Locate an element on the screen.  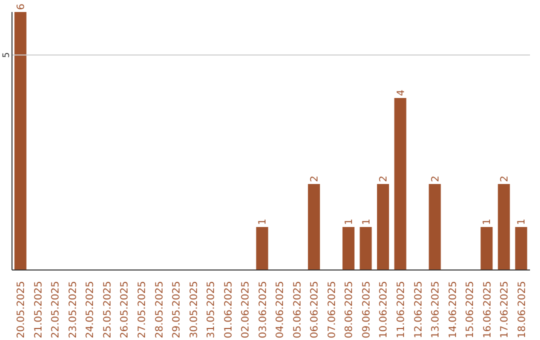
data-label: 4 is located at coordinates (401, 93).